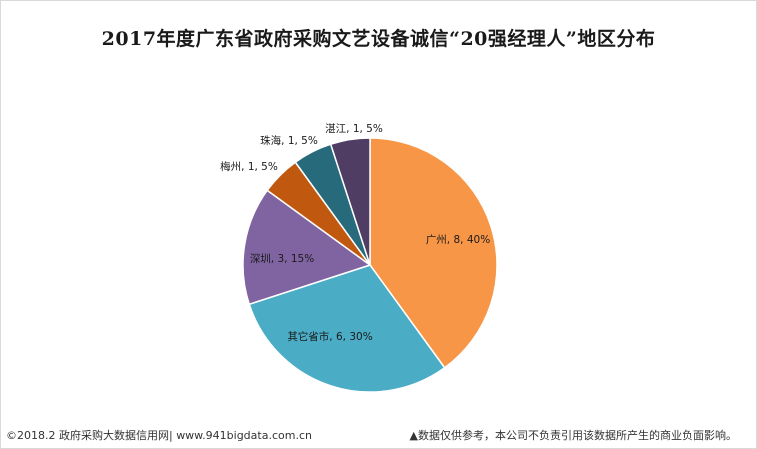 The width and height of the screenshot is (757, 449). What do you see at coordinates (573, 435) in the screenshot?
I see `footer-disclaimer: ▲数据仅供参考，本公司不负责引用该数据所产生的商业负面影响。` at bounding box center [573, 435].